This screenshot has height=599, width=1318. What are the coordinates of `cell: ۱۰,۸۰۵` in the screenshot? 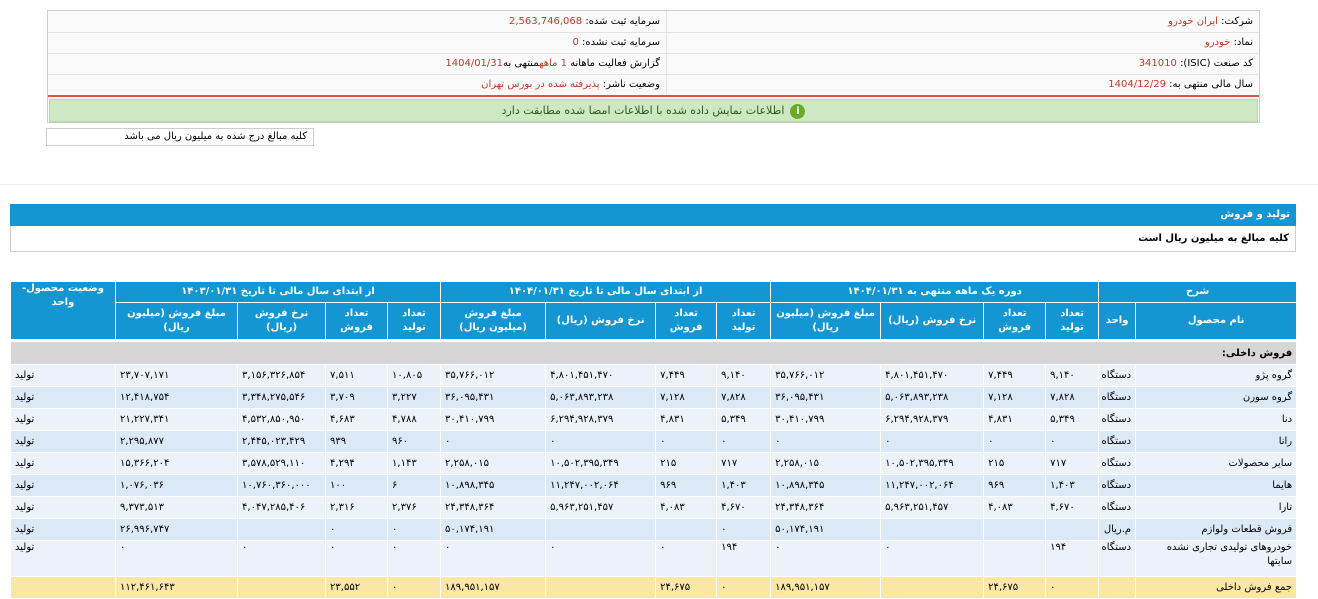 It's located at (414, 376).